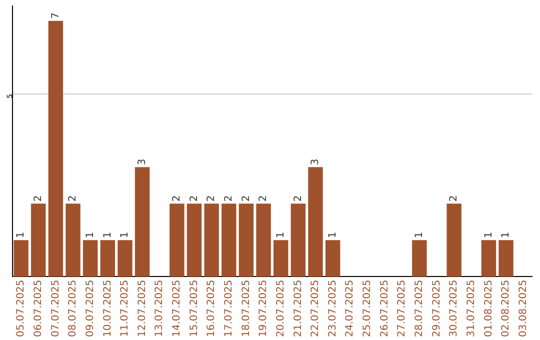 This screenshot has width=540, height=340. What do you see at coordinates (246, 309) in the screenshot?
I see `x-tick-label: 18.07.2025` at bounding box center [246, 309].